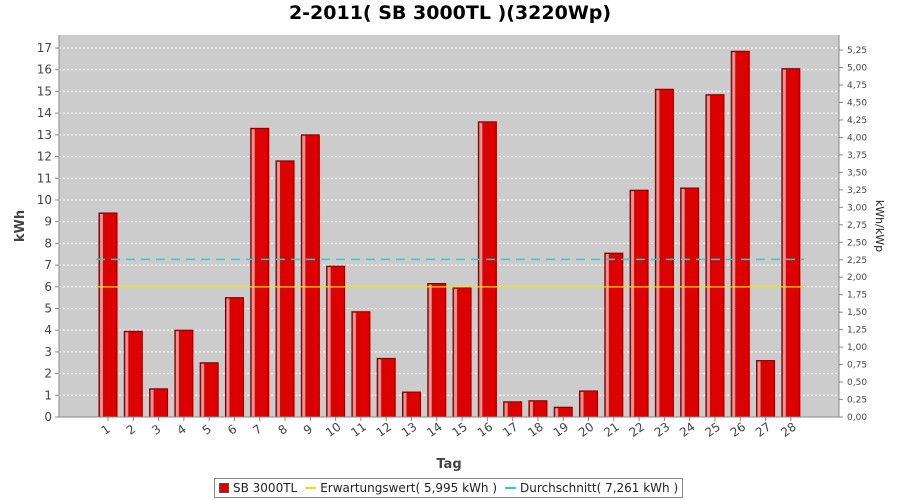  I want to click on x-tick-label: 9, so click(308, 430).